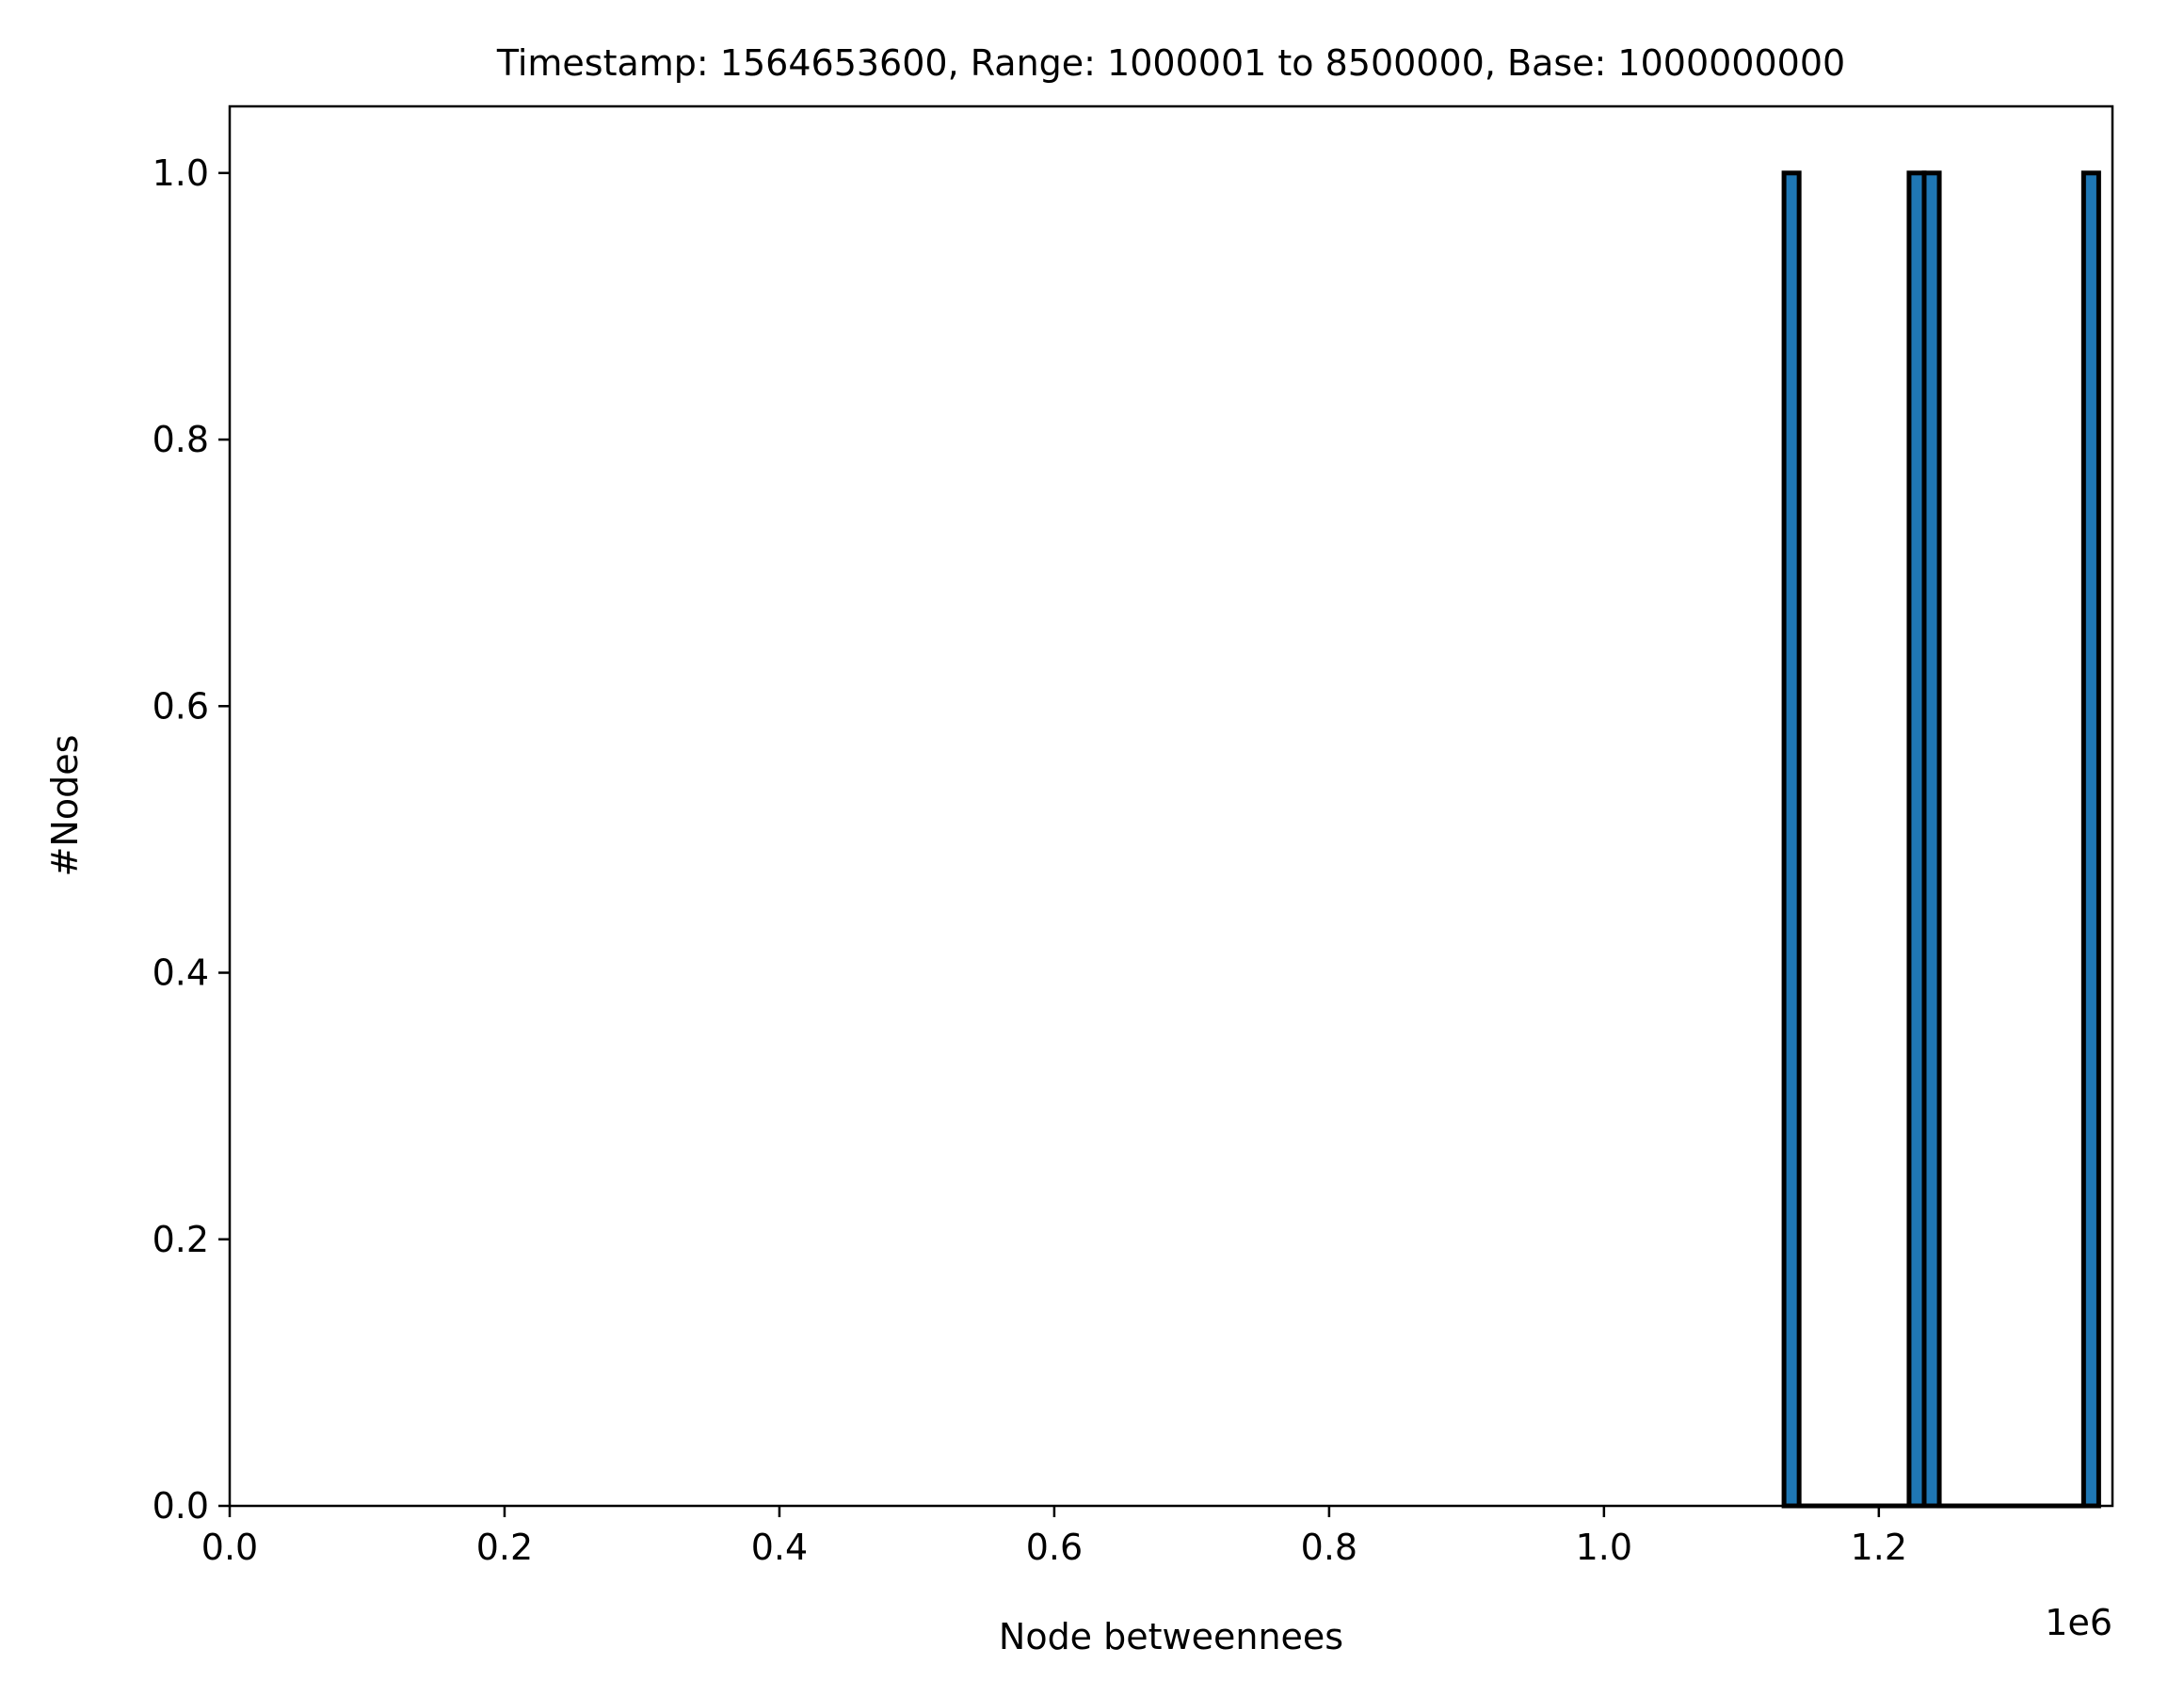  What do you see at coordinates (181, 439) in the screenshot?
I see `y-tick-label-5: 0.8` at bounding box center [181, 439].